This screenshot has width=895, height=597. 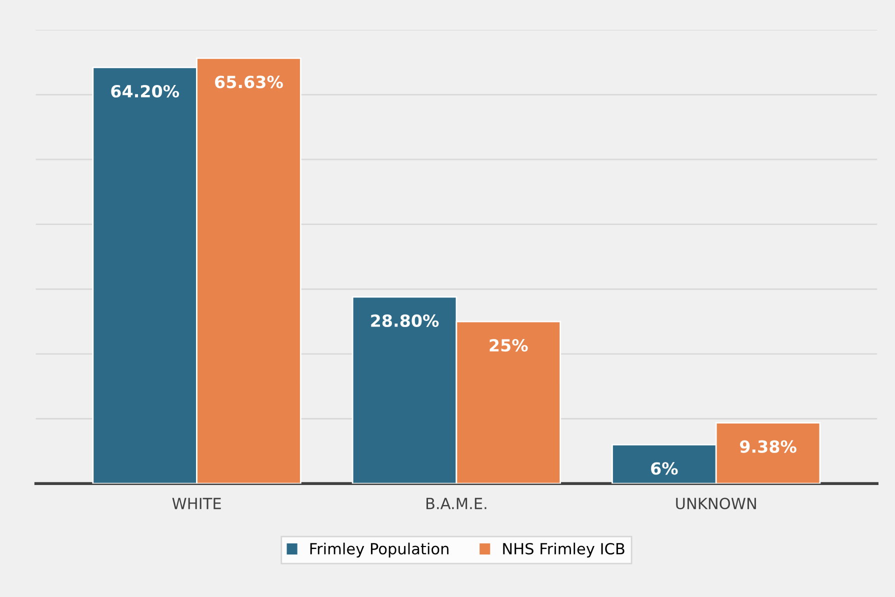 I want to click on x-tick-label: B.A.M.E., so click(x=456, y=504).